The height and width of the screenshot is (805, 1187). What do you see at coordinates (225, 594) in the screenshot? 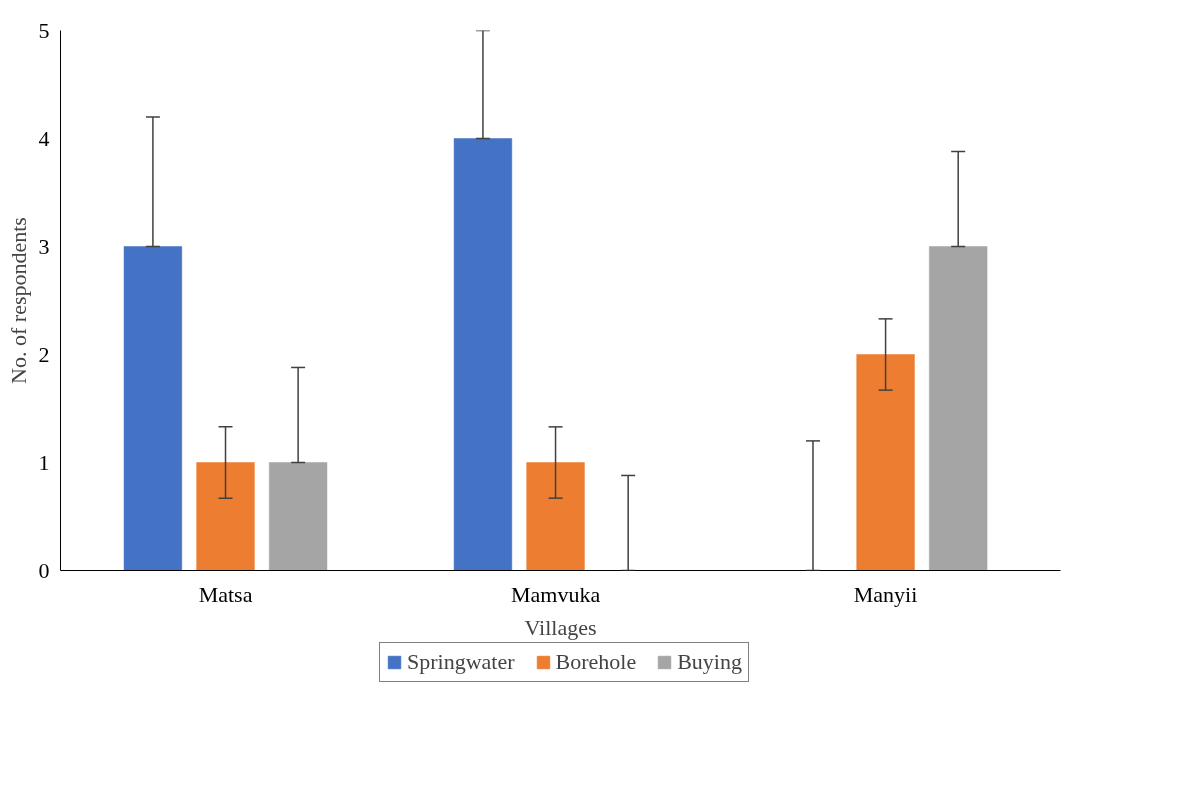
I see `x-tick-label: Matsa` at bounding box center [225, 594].